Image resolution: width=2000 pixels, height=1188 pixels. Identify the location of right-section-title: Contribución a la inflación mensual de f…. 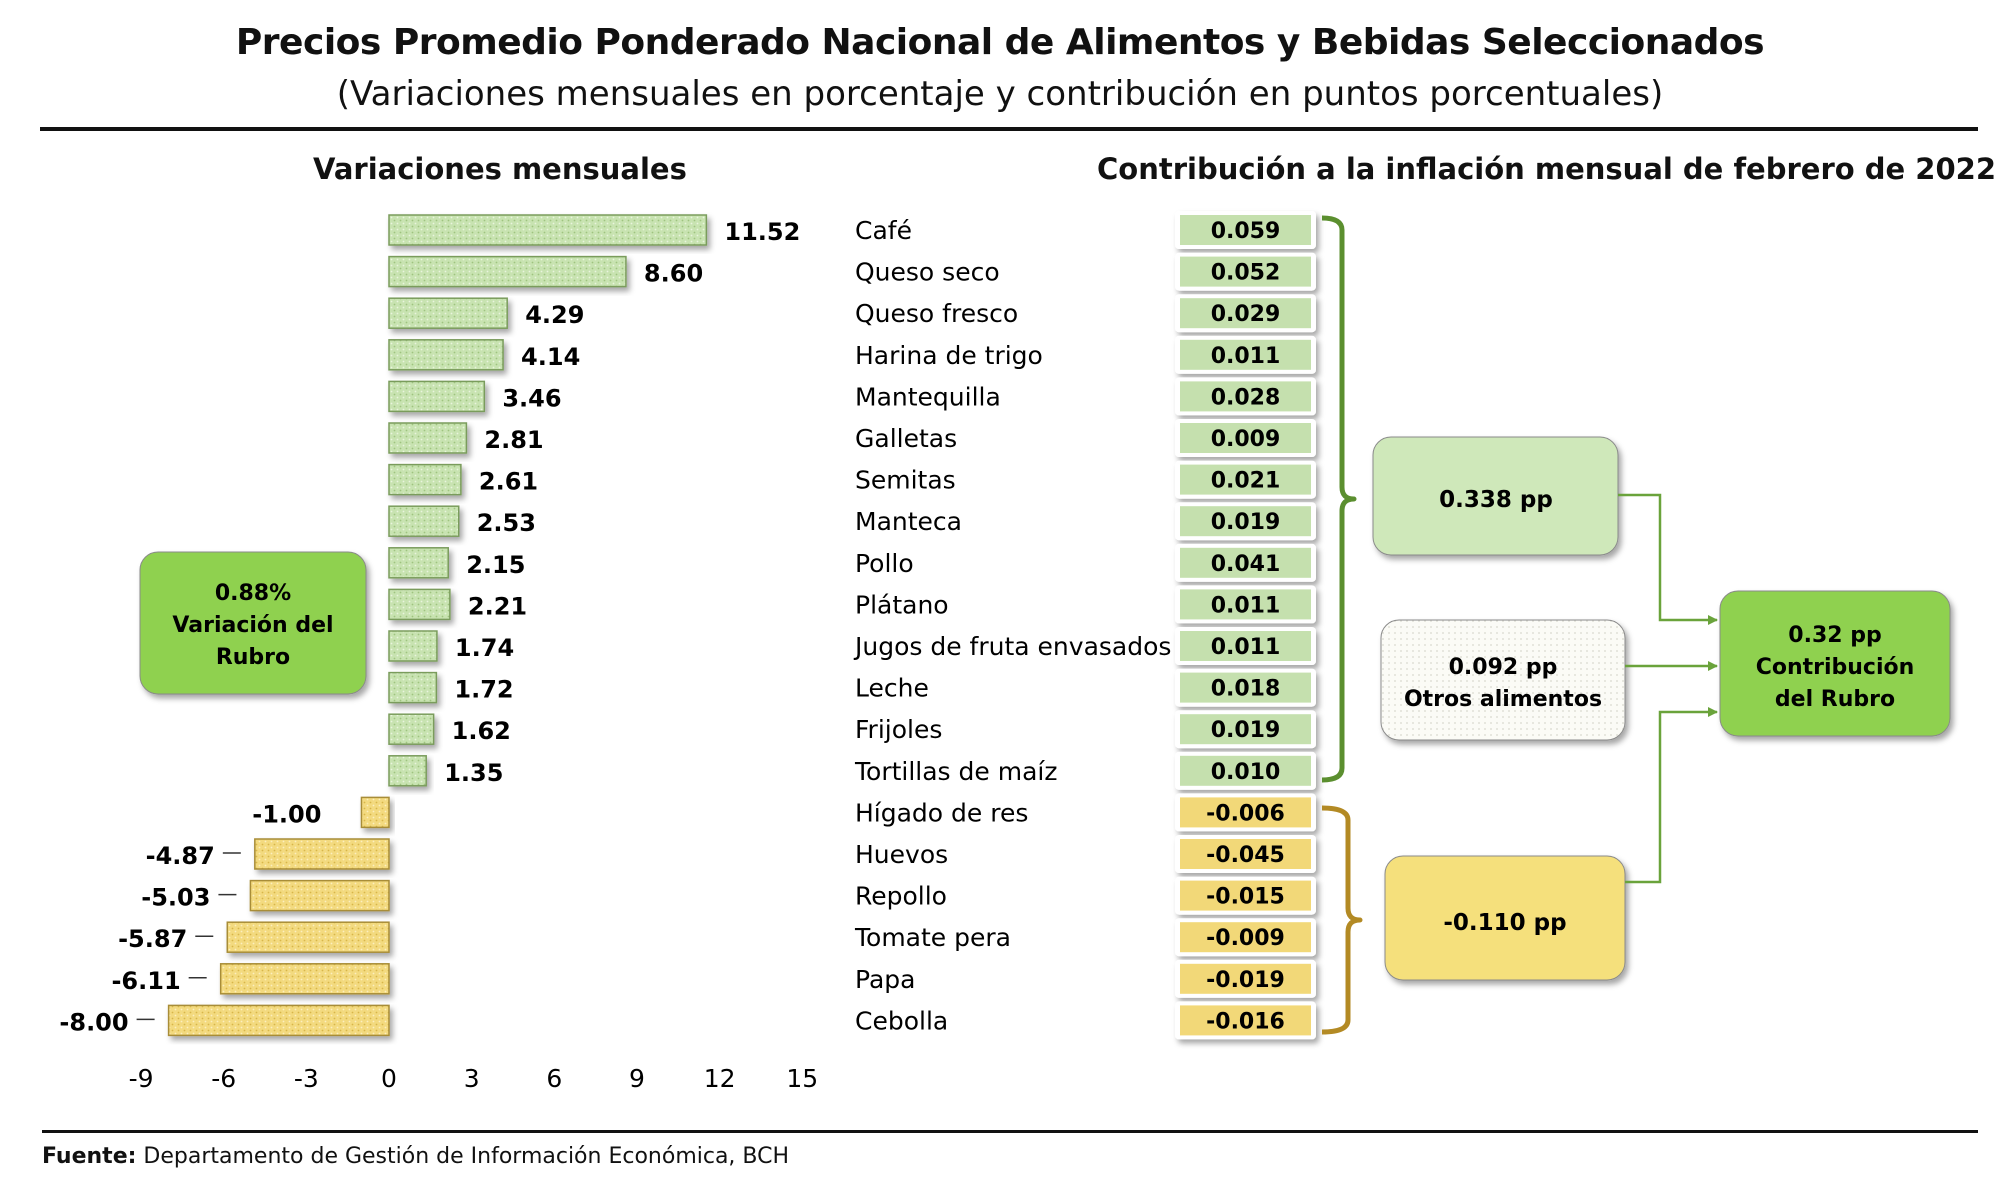
(1547, 169).